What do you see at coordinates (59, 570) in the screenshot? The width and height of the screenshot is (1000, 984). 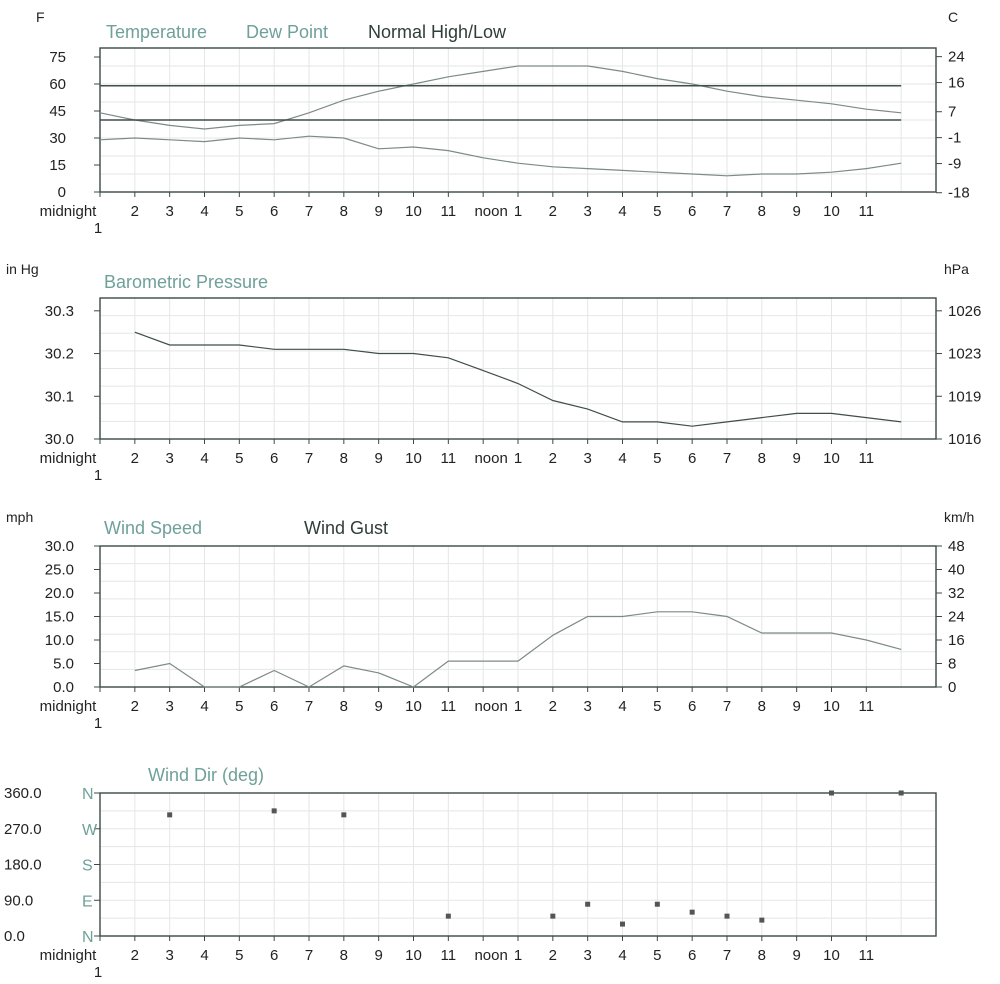 I see `y-tick-label-left: 25.0` at bounding box center [59, 570].